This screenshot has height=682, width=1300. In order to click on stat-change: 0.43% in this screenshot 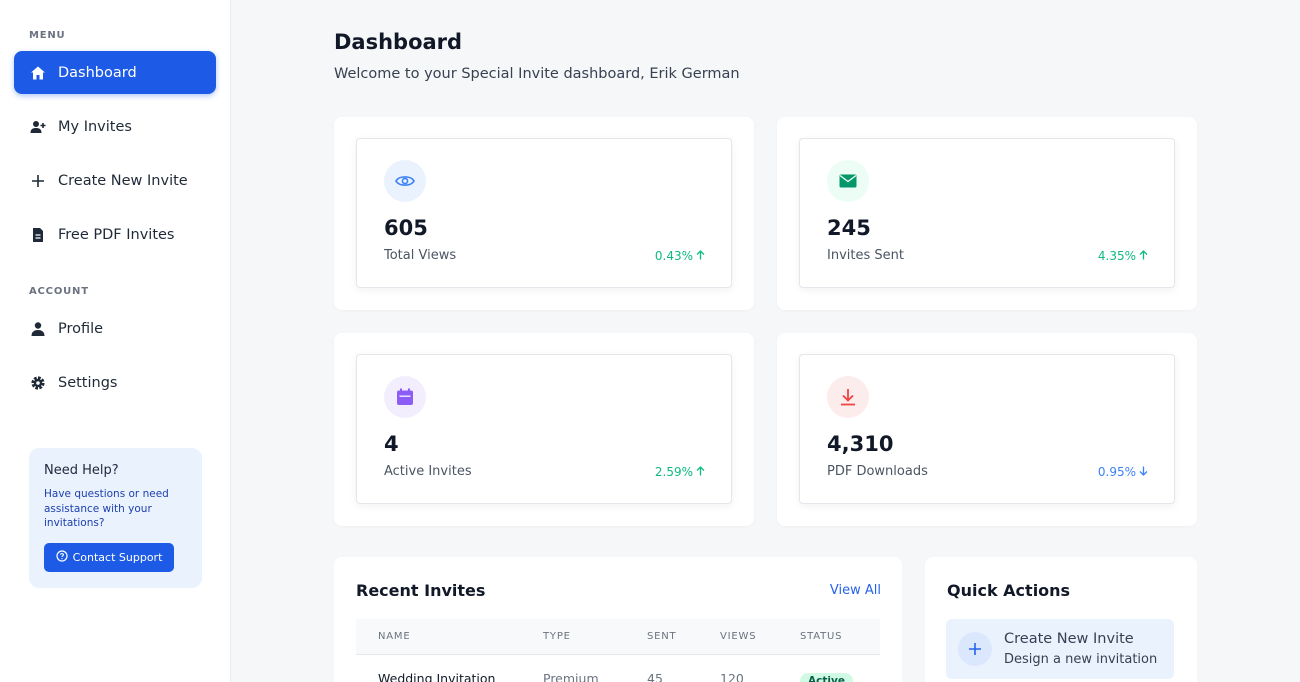, I will do `click(680, 256)`.